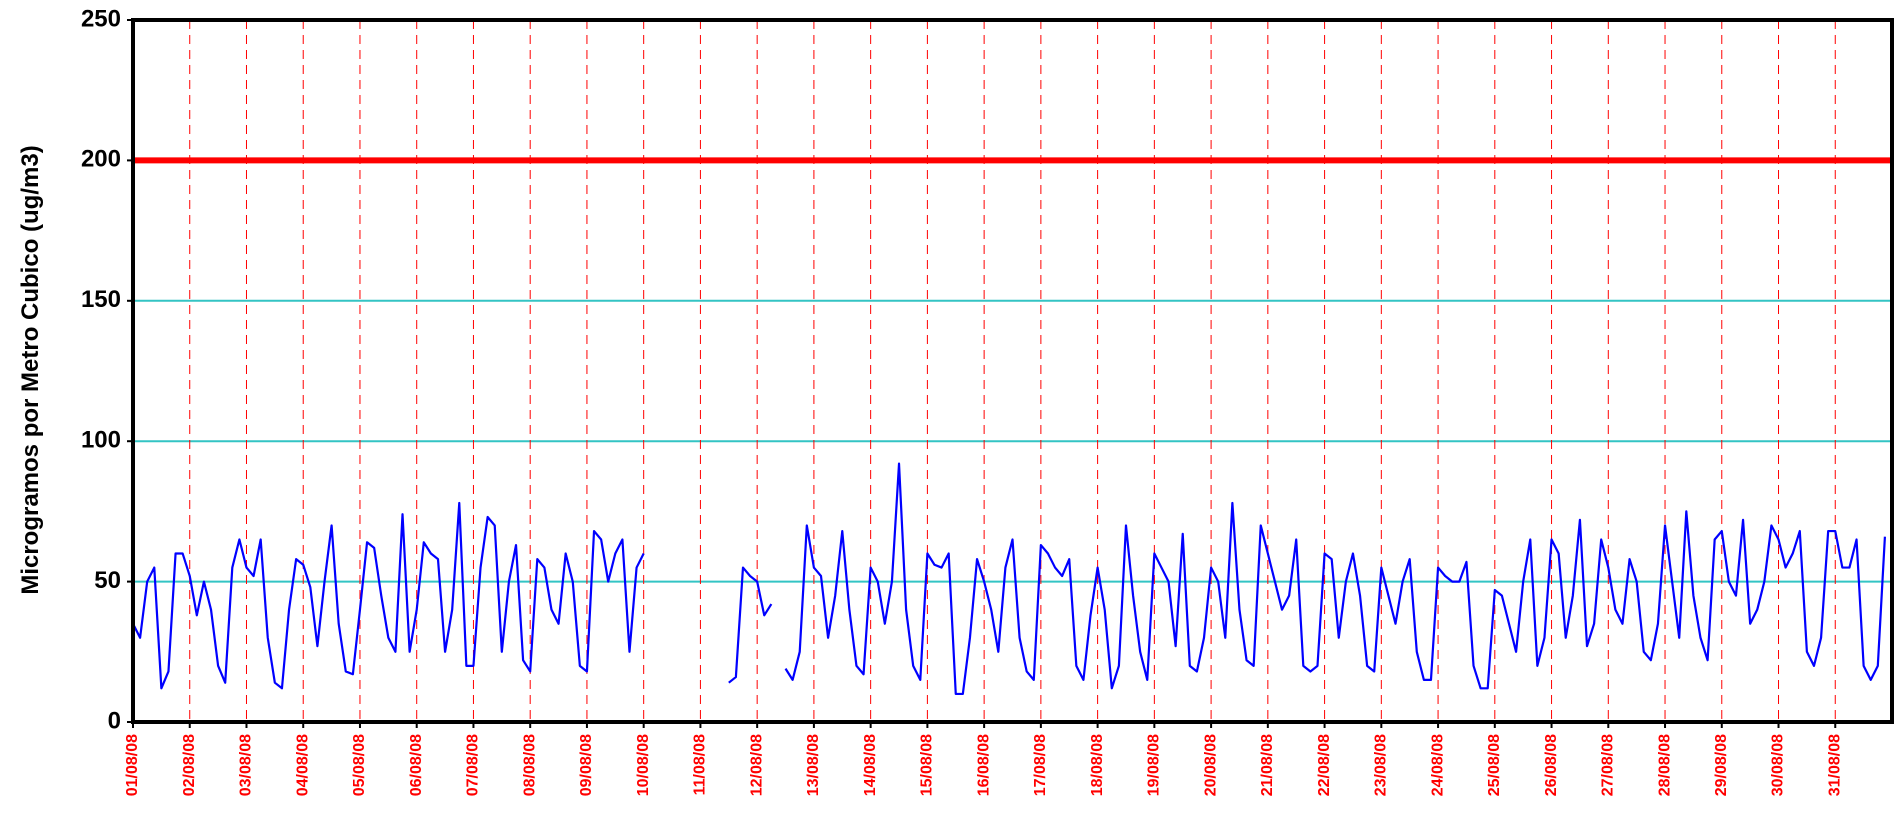 This screenshot has width=1894, height=824. I want to click on x-tick-label: 03/08/08, so click(246, 765).